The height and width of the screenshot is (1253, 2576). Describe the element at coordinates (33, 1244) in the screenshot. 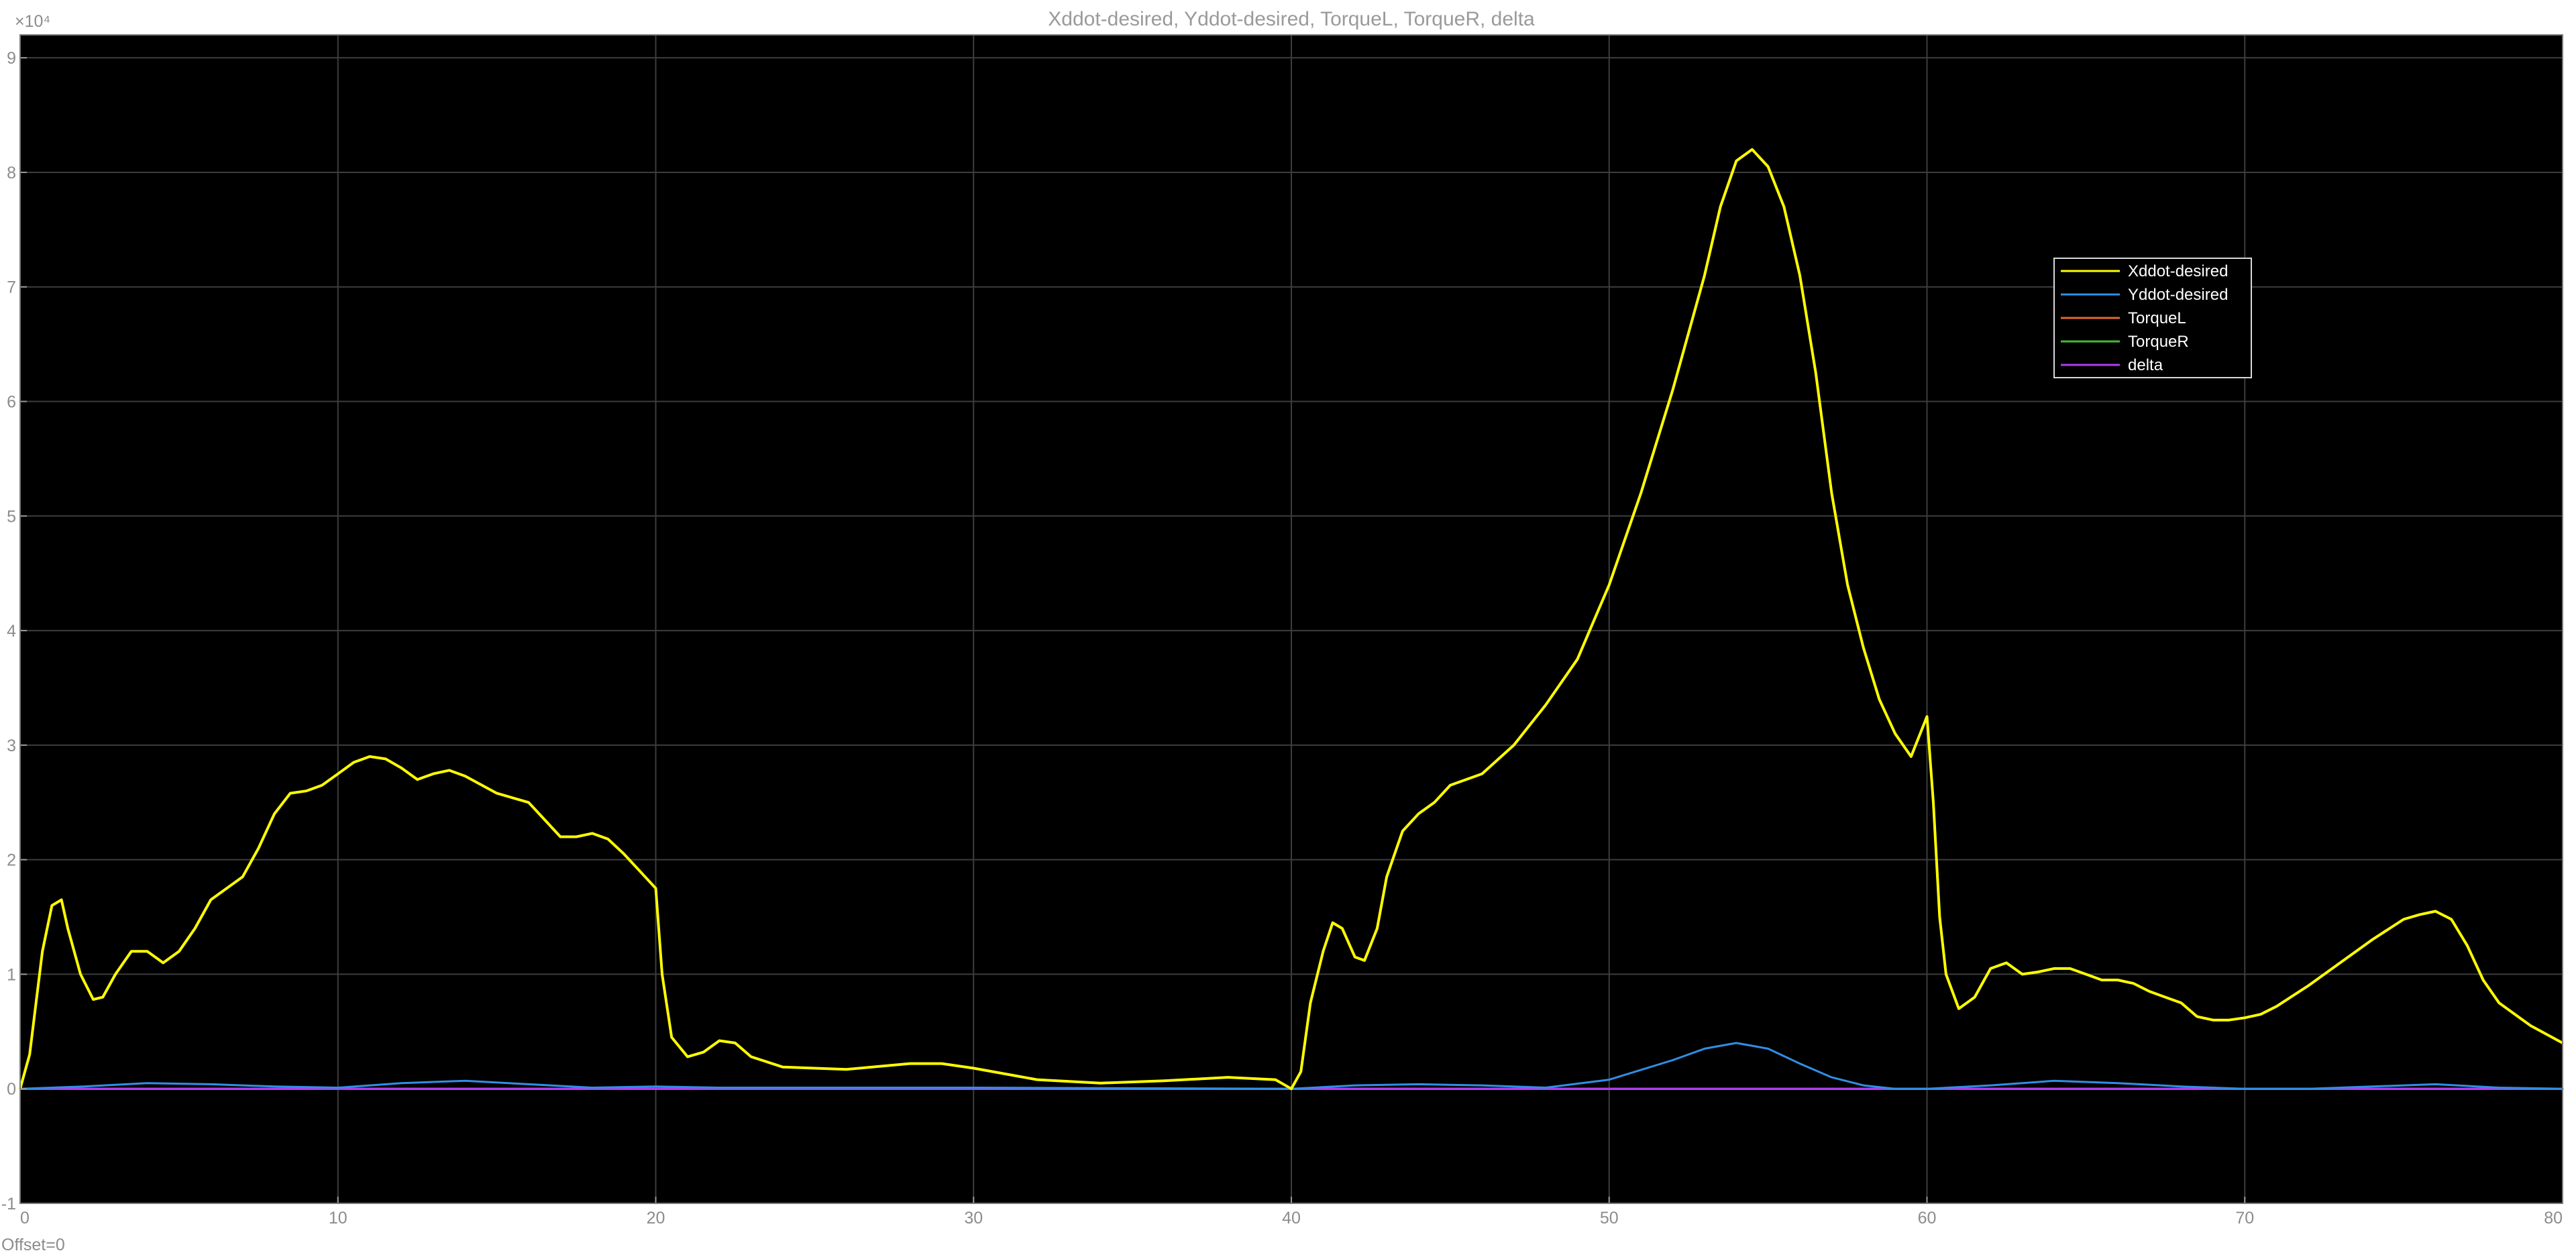

I see `offset-label: Offset=0` at that location.